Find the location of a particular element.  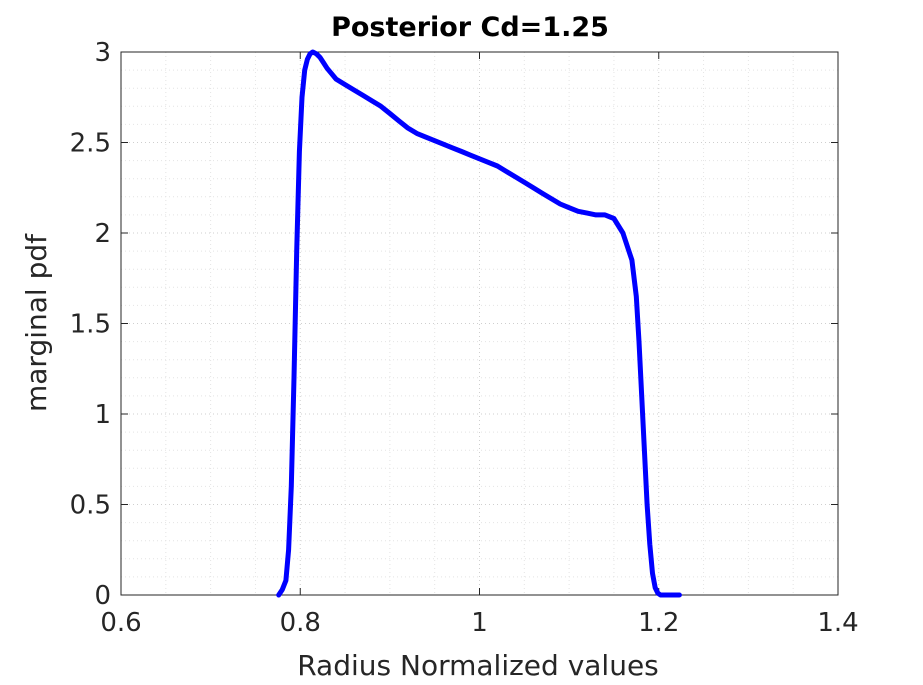

chart-title: Posterior Cd=1.25 is located at coordinates (470, 27).